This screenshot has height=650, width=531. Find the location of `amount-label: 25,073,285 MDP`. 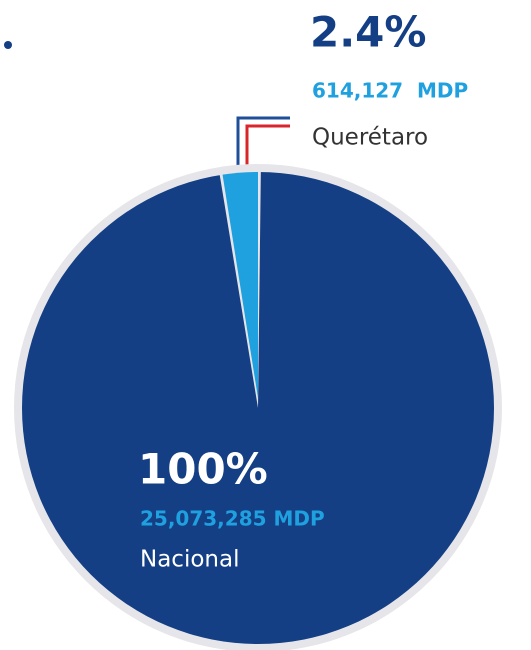

amount-label: 25,073,285 MDP is located at coordinates (232, 519).